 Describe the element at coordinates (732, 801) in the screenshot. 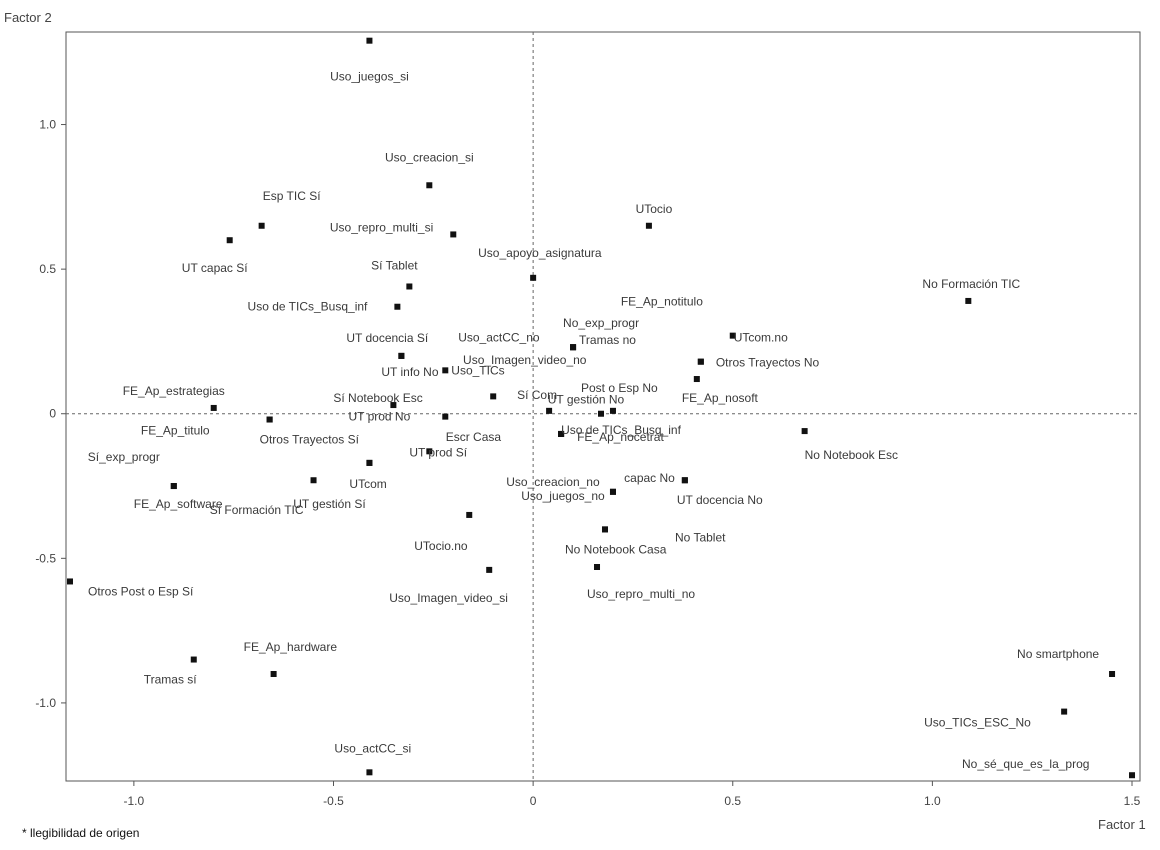

I see `x-tick-label: 0.5` at that location.